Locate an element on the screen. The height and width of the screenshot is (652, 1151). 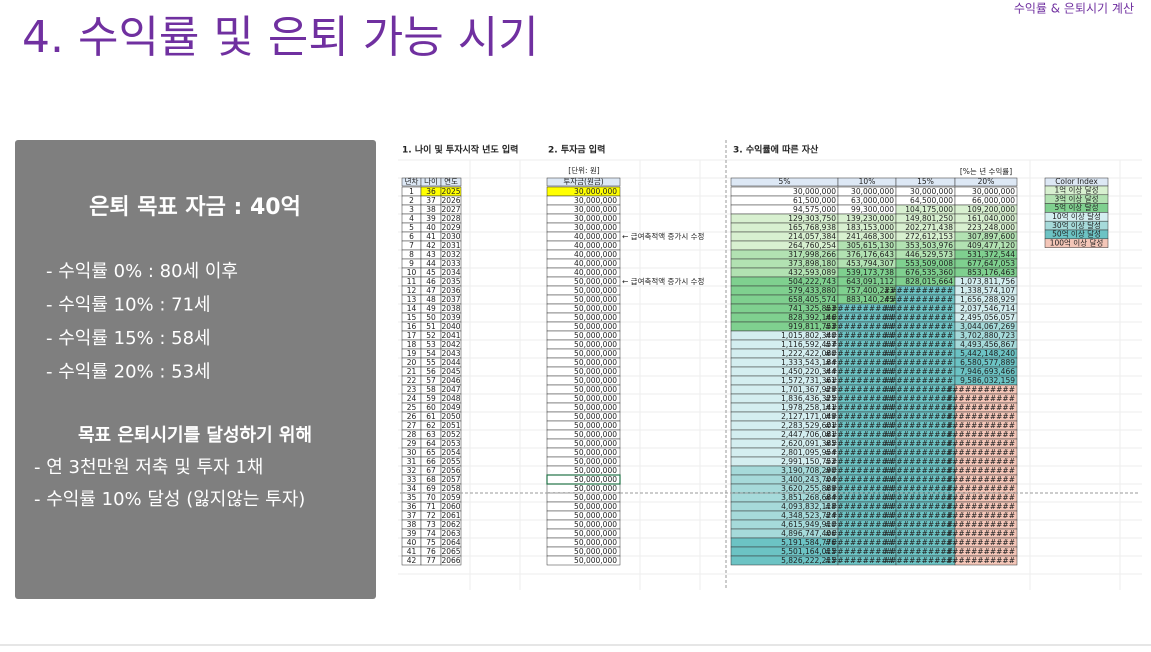
cell-value: 9 is located at coordinates (411, 263).